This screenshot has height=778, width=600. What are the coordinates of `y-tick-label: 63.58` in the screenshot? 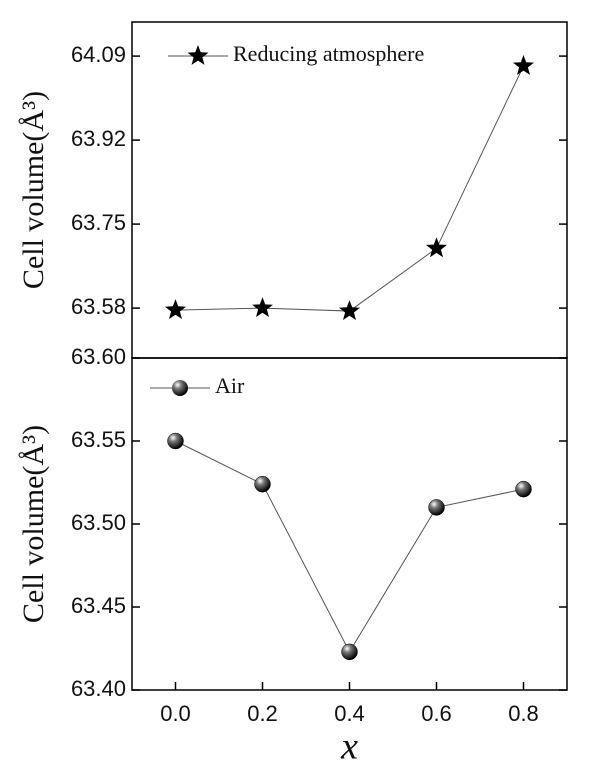 It's located at (98, 306).